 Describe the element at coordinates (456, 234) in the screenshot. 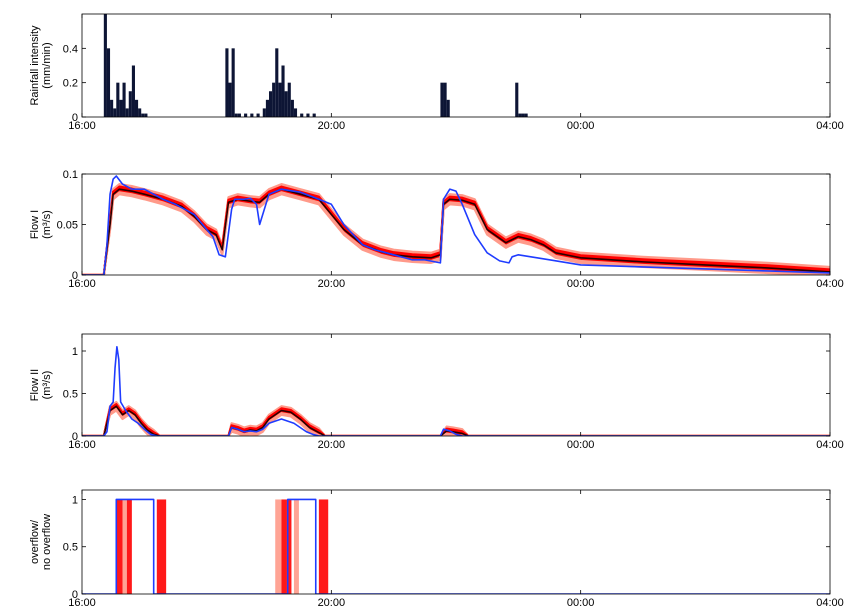

I see `ensemble-member-line` at that location.